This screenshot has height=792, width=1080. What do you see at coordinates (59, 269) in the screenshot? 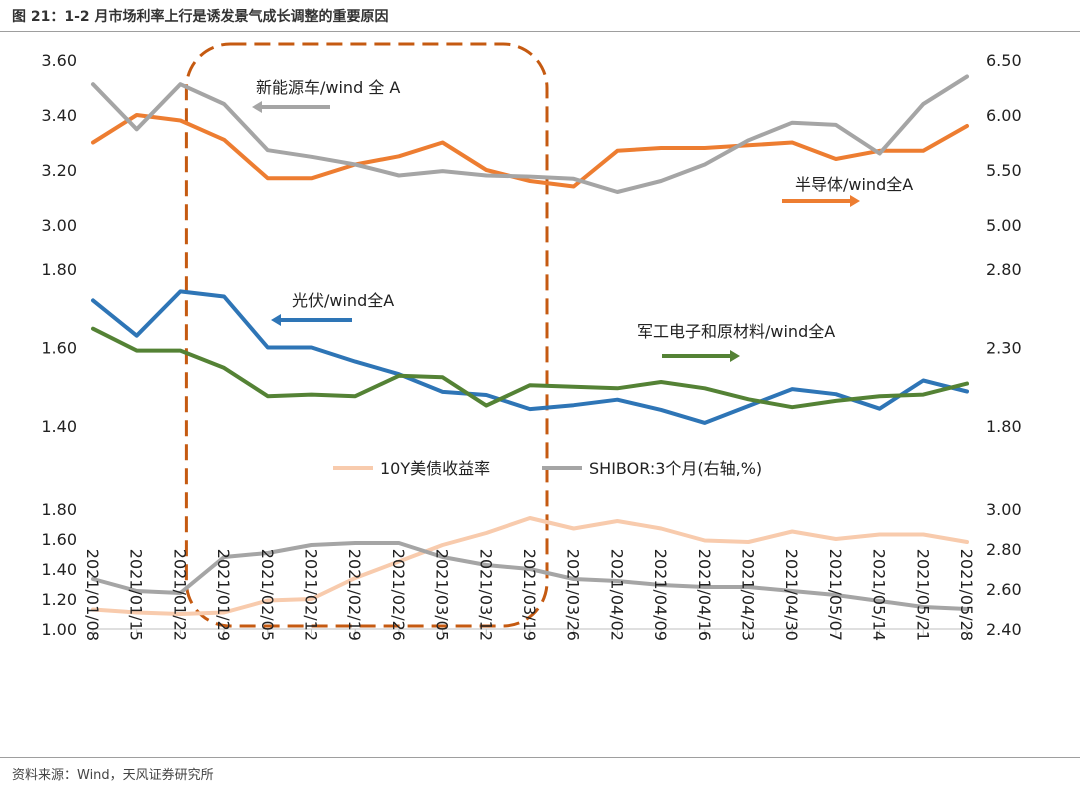
I see `left-tick-label: 1.80` at bounding box center [59, 269].